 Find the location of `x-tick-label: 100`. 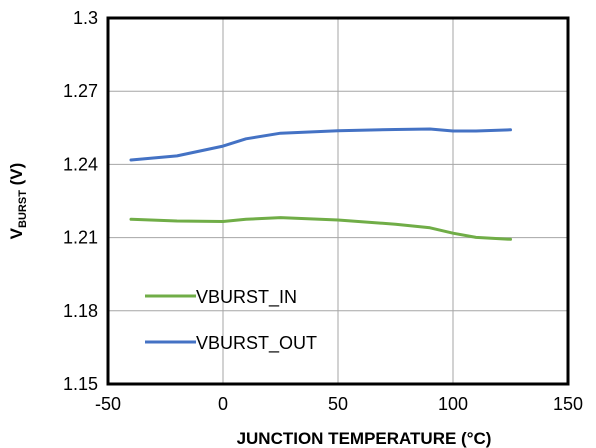

x-tick-label: 100 is located at coordinates (453, 404).